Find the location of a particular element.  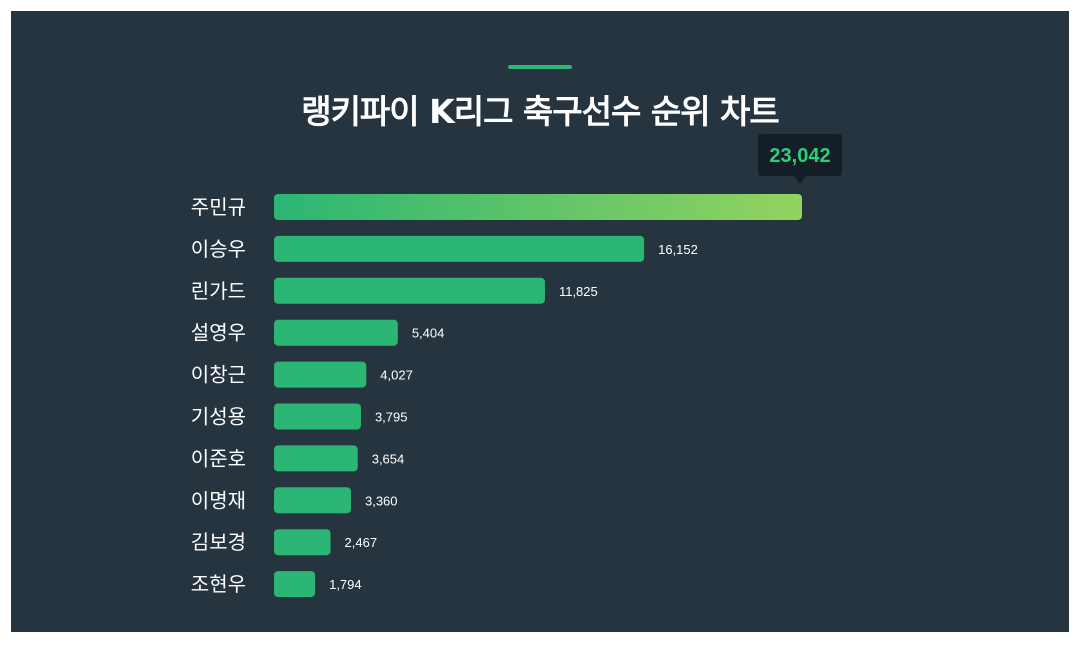

category-label: 기성용 is located at coordinates (218, 417).